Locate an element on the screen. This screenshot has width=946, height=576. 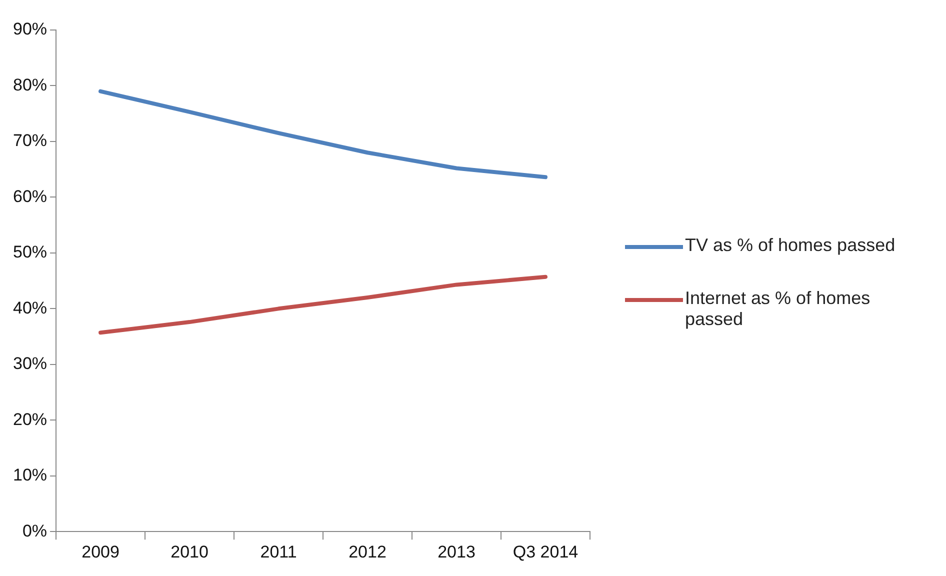
y-tick-label: 0% is located at coordinates (35, 530).